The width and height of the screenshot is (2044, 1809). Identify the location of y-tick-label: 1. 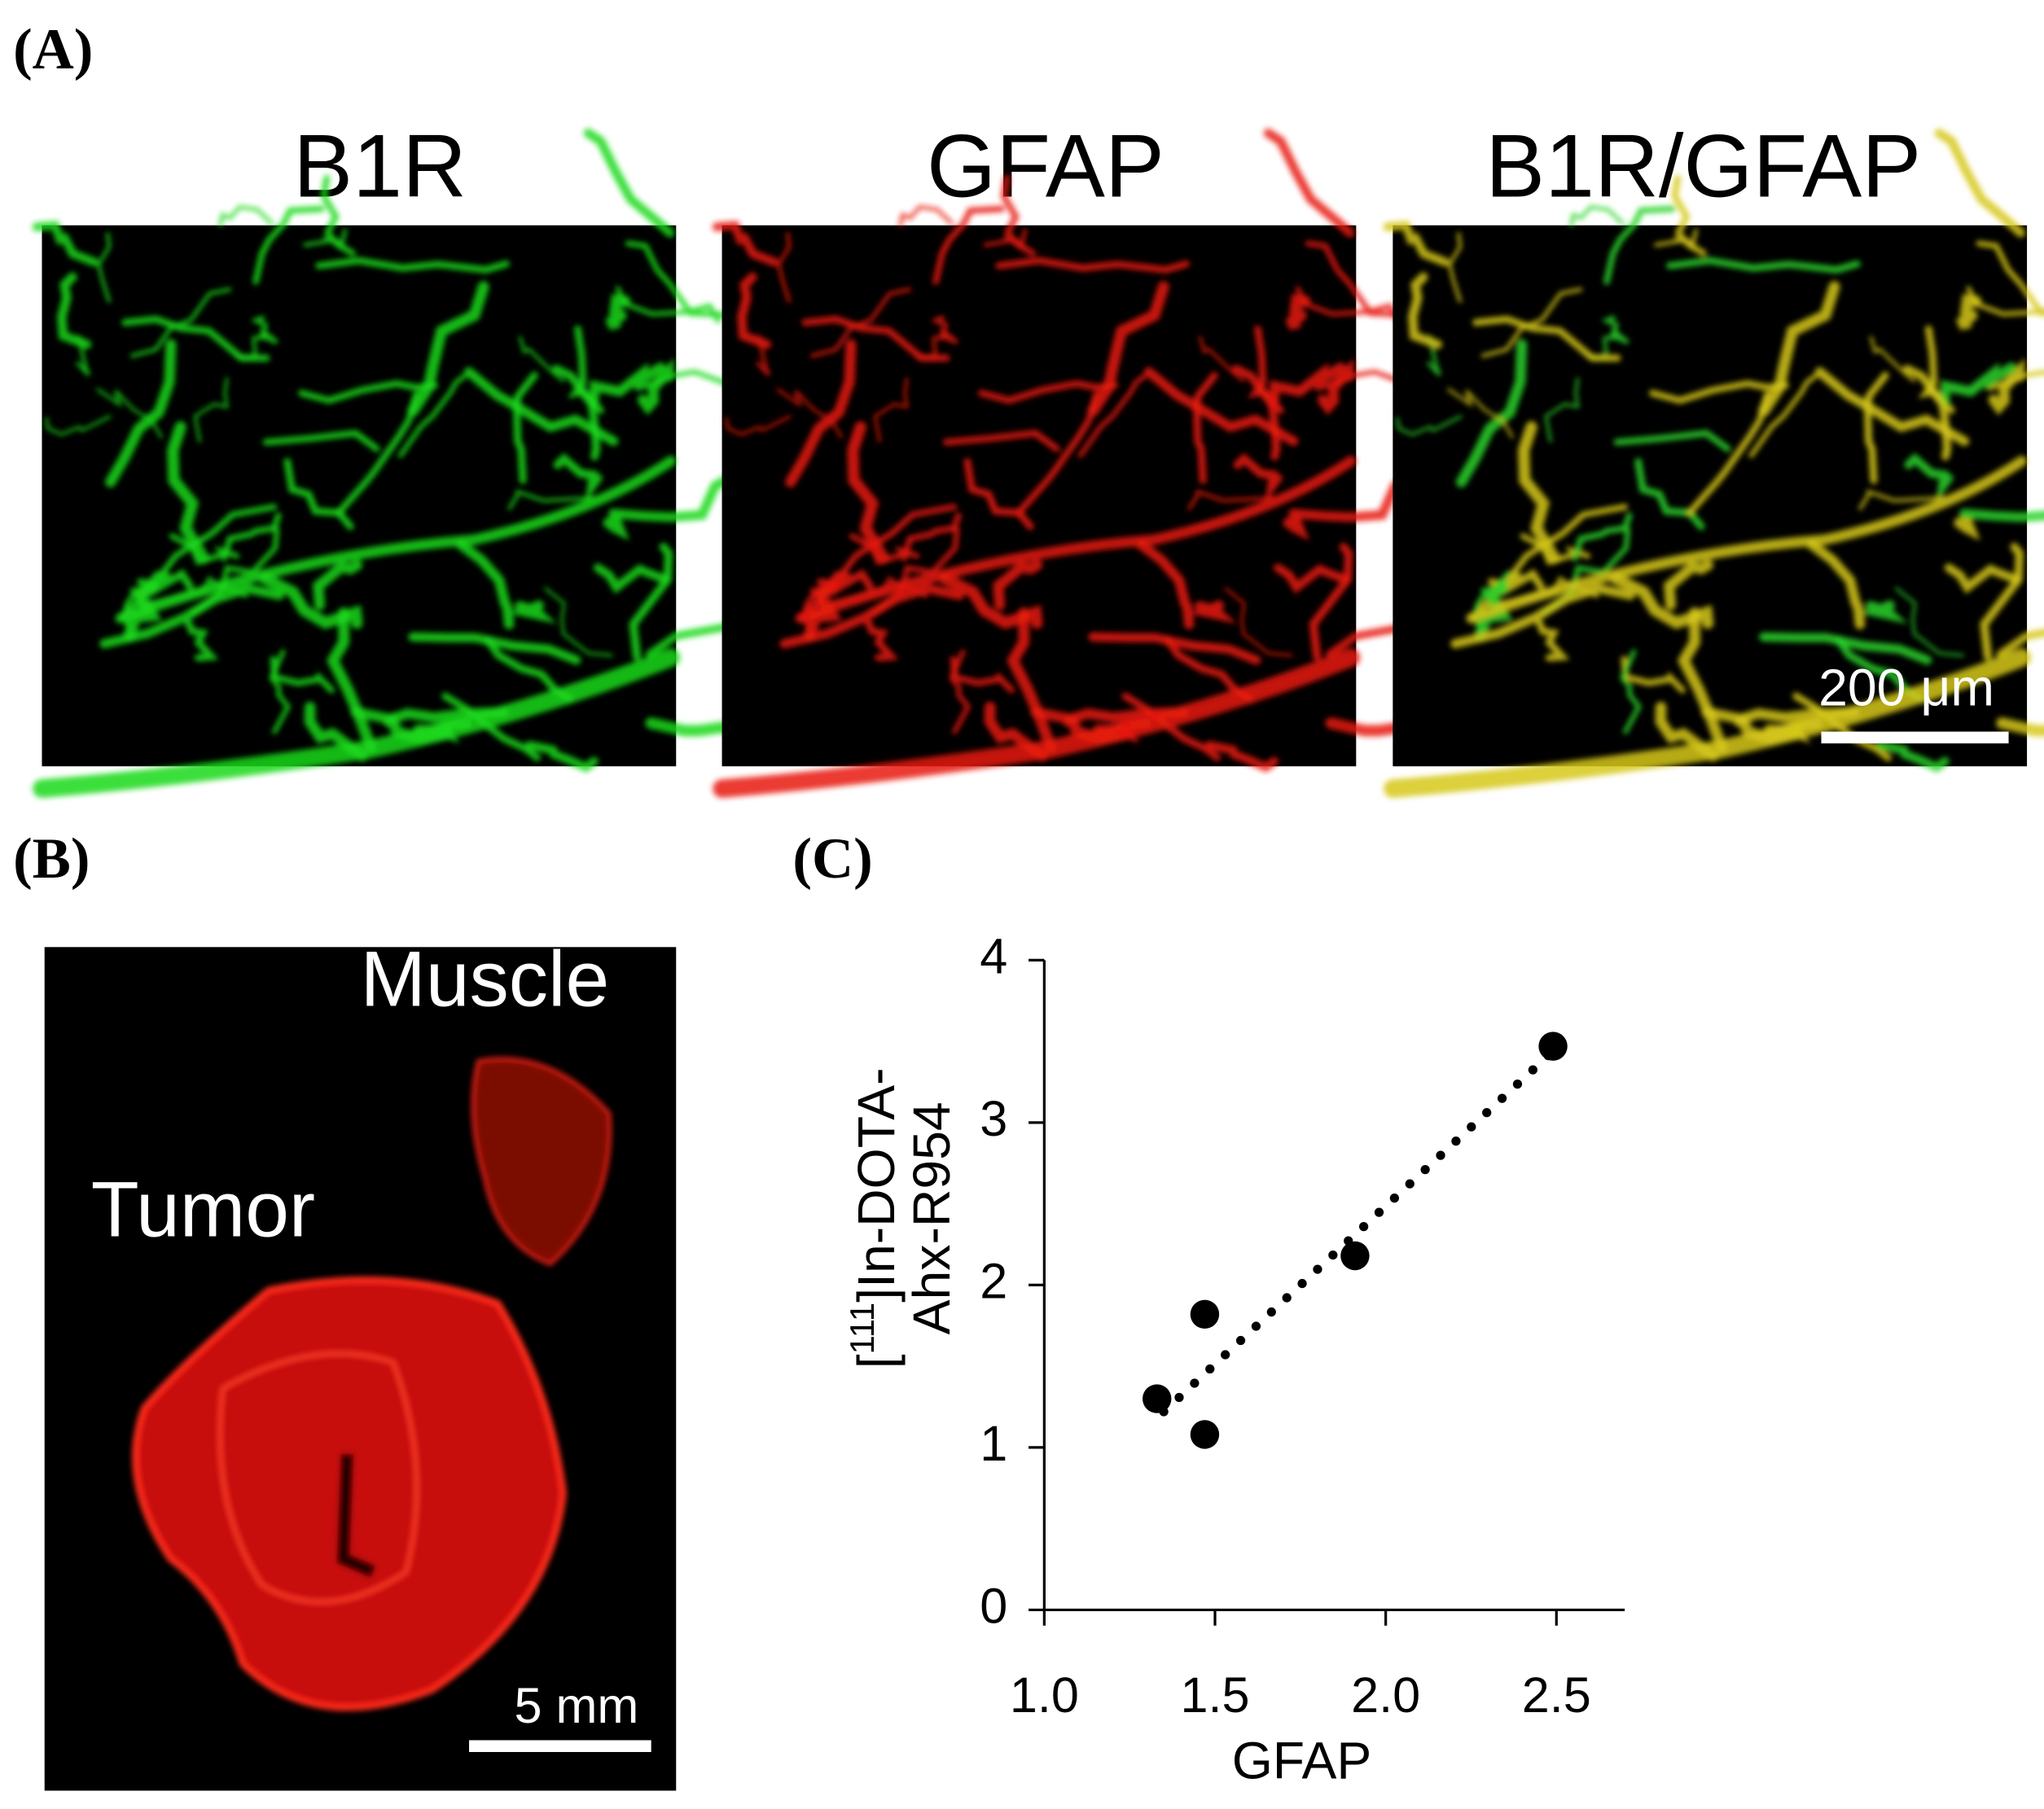
(993, 1443).